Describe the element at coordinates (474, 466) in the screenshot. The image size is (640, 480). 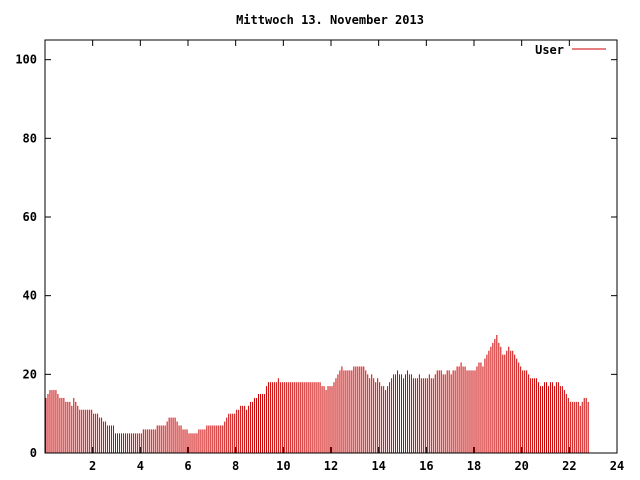
I see `x-tick-label: 18` at that location.